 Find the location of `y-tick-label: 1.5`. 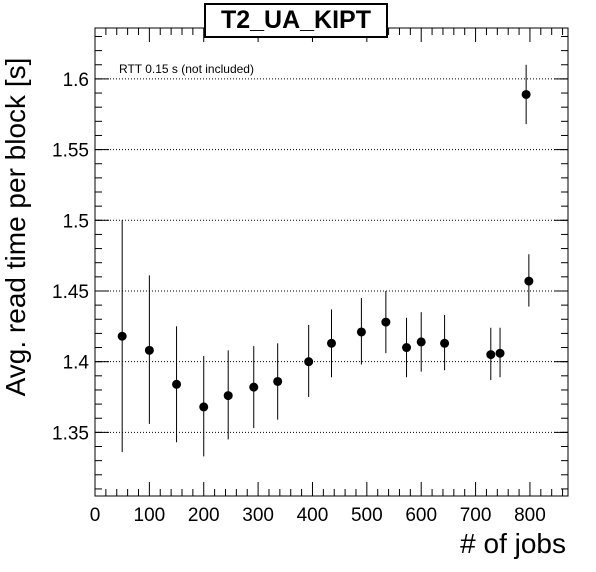

y-tick-label: 1.5 is located at coordinates (76, 221).